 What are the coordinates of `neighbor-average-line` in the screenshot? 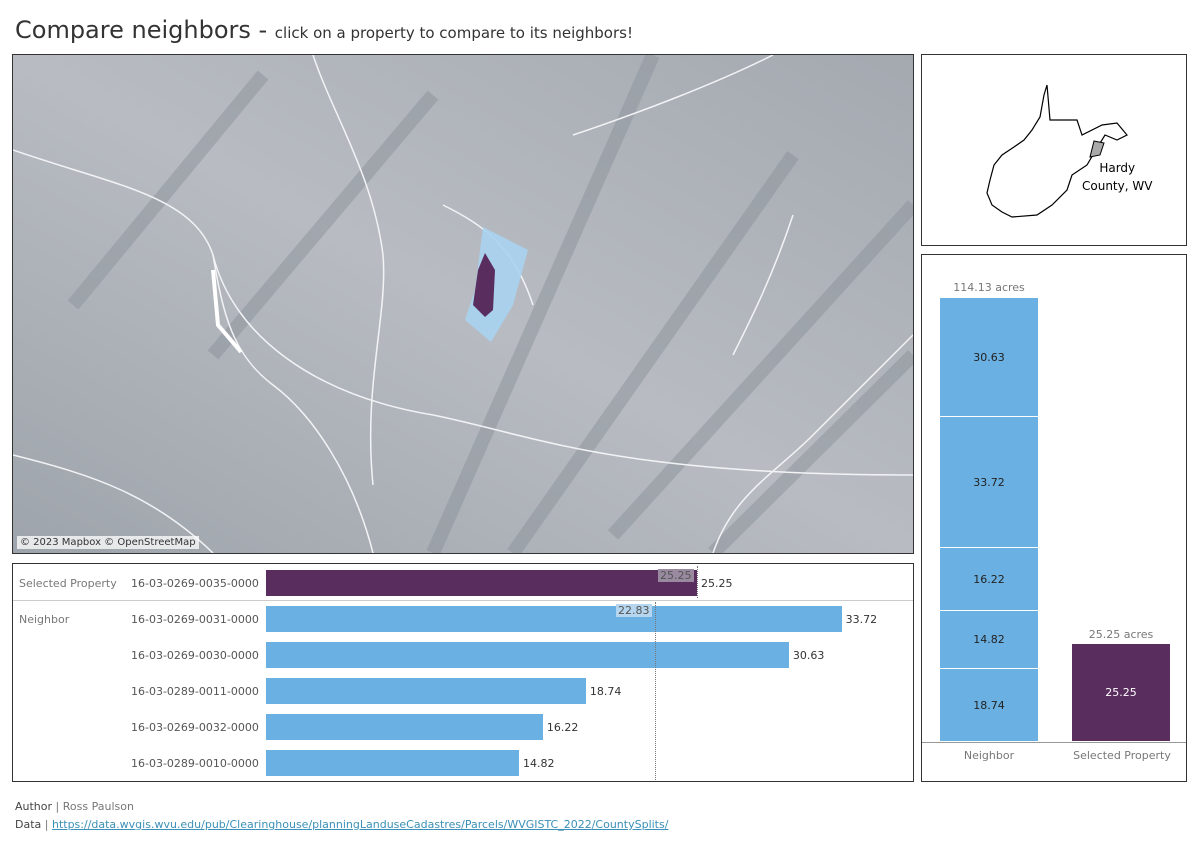 It's located at (655, 691).